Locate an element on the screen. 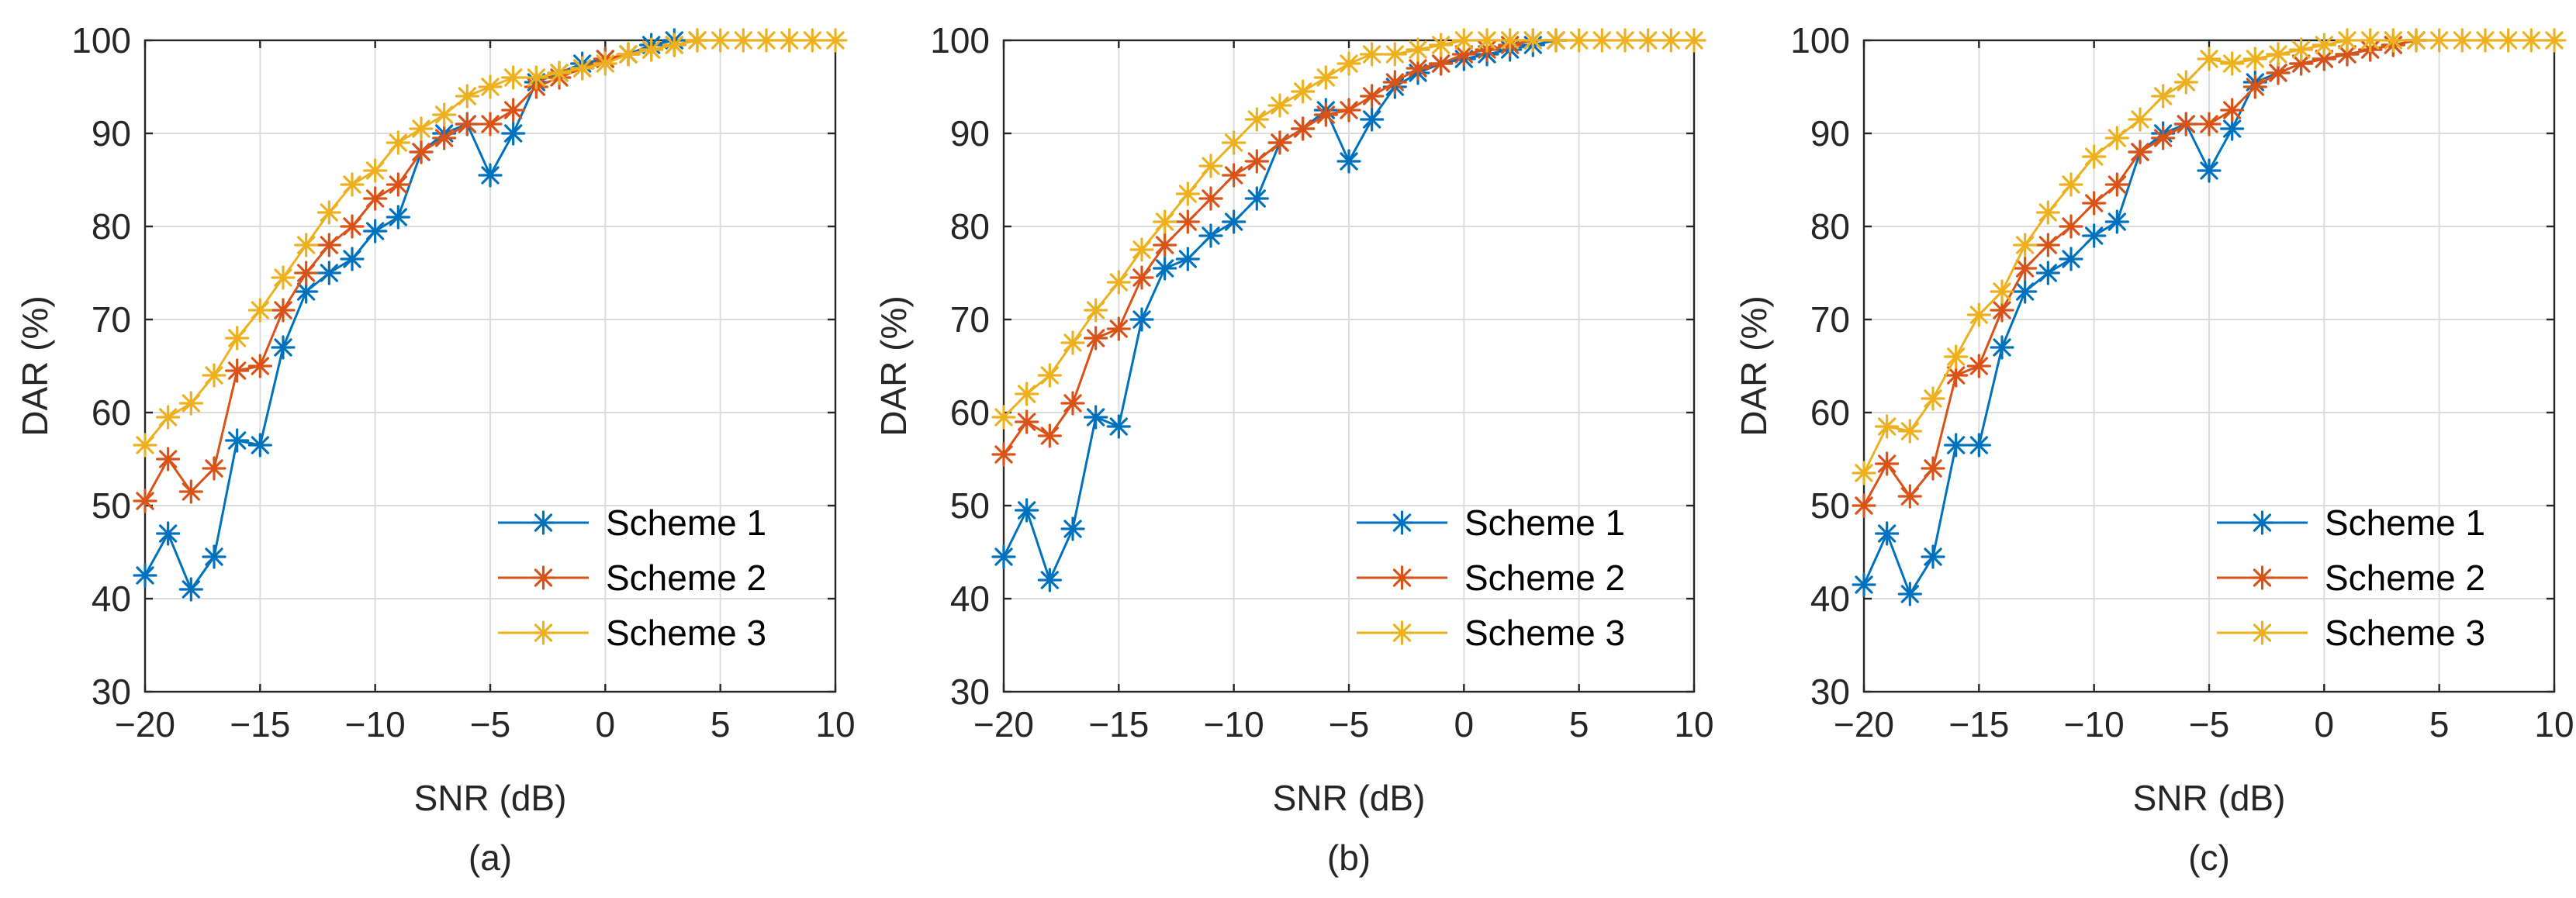  x-tick-label: 10 is located at coordinates (1693, 724).